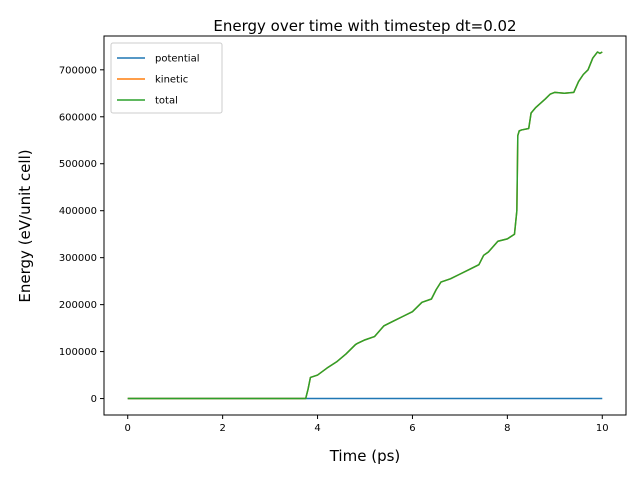 The width and height of the screenshot is (640, 480). I want to click on legend-label-total: total, so click(166, 101).